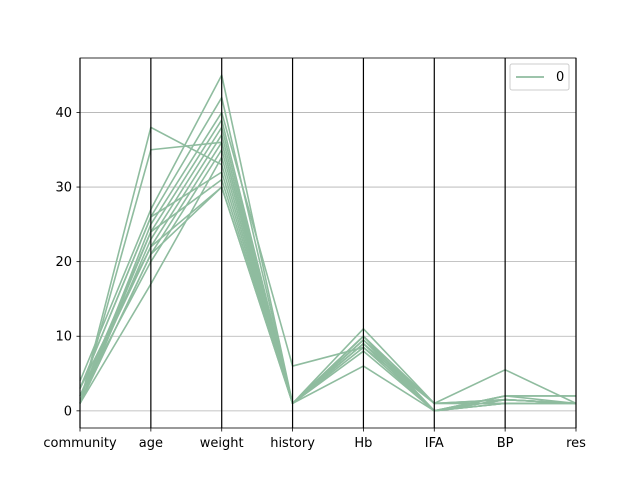  What do you see at coordinates (63, 188) in the screenshot?
I see `y-tick-label: 30` at bounding box center [63, 188].